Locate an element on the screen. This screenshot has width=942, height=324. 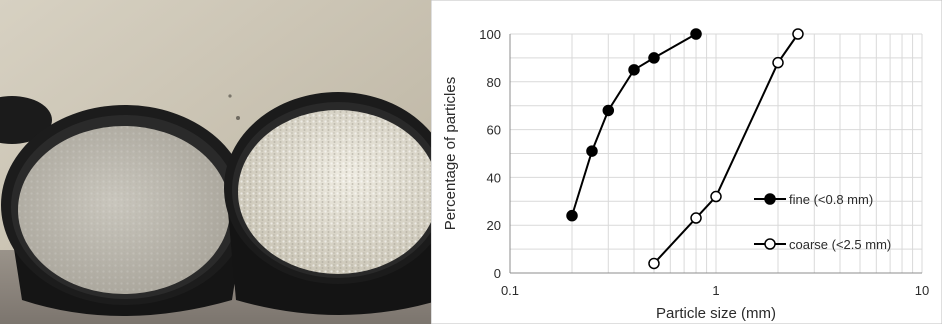
legend-label-coarse: coarse (<2.5 mm) is located at coordinates (840, 244).